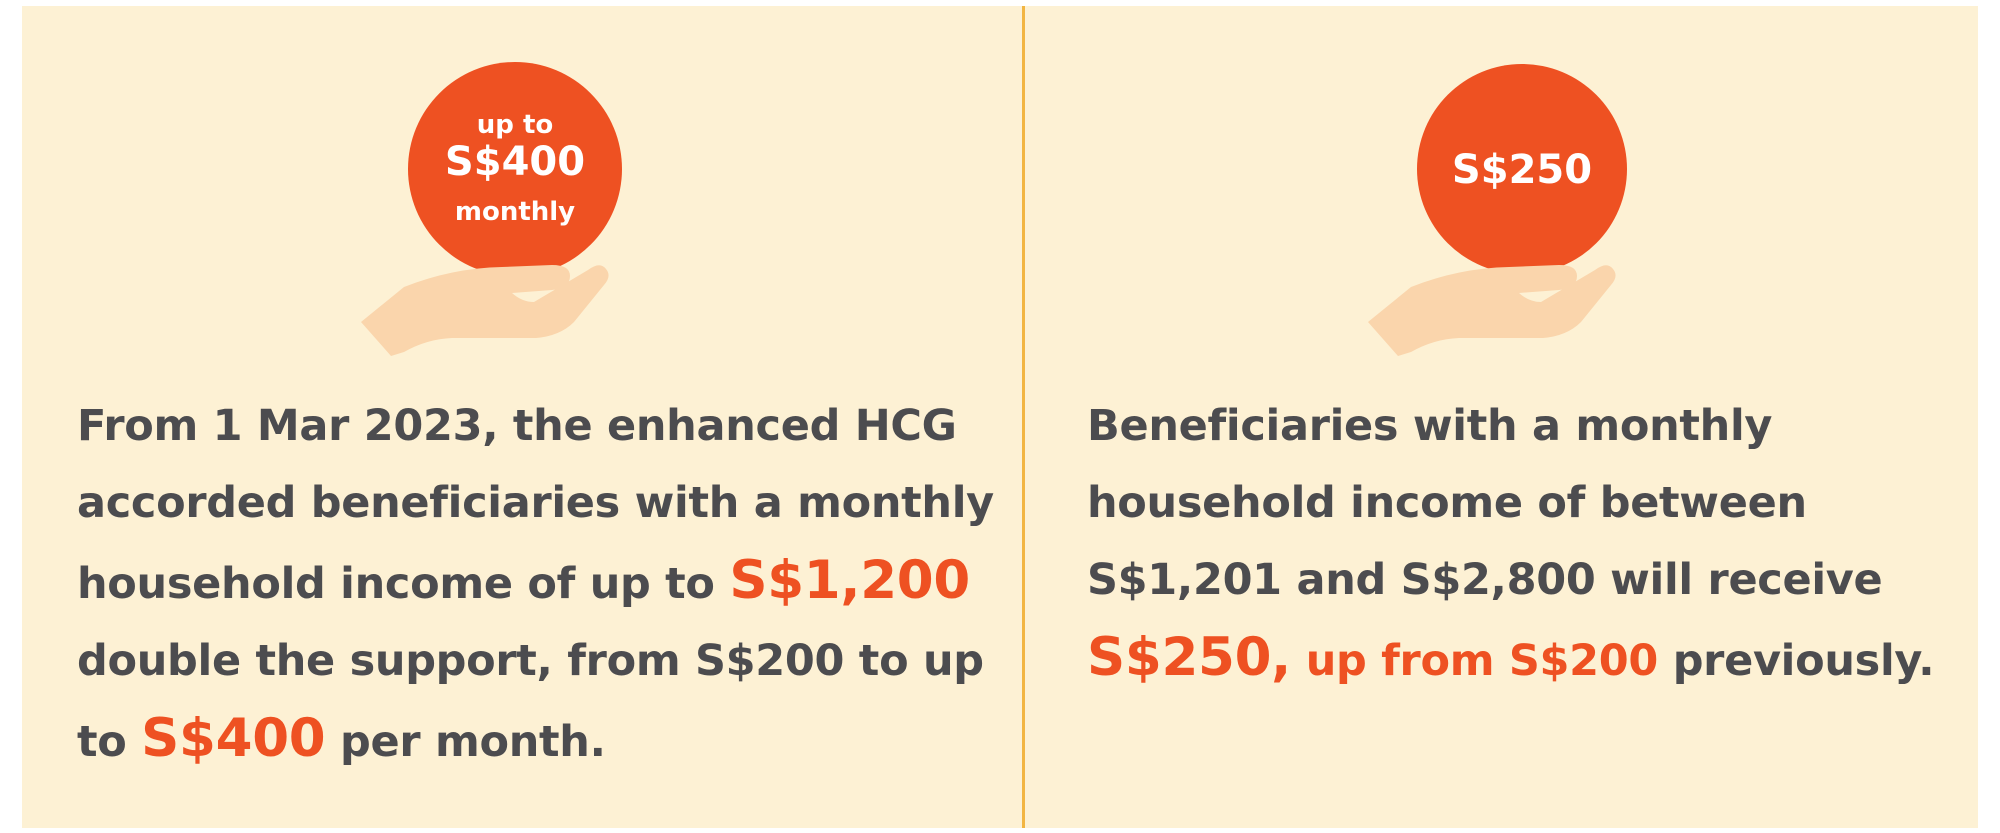  What do you see at coordinates (1803, 661) in the screenshot?
I see `text-part: previously.` at bounding box center [1803, 661].